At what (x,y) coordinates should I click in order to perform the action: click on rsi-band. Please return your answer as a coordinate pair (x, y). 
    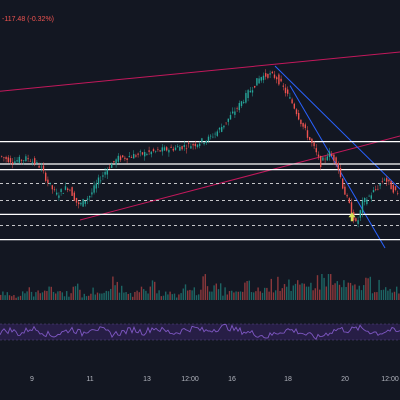
    Looking at the image, I should click on (200, 332).